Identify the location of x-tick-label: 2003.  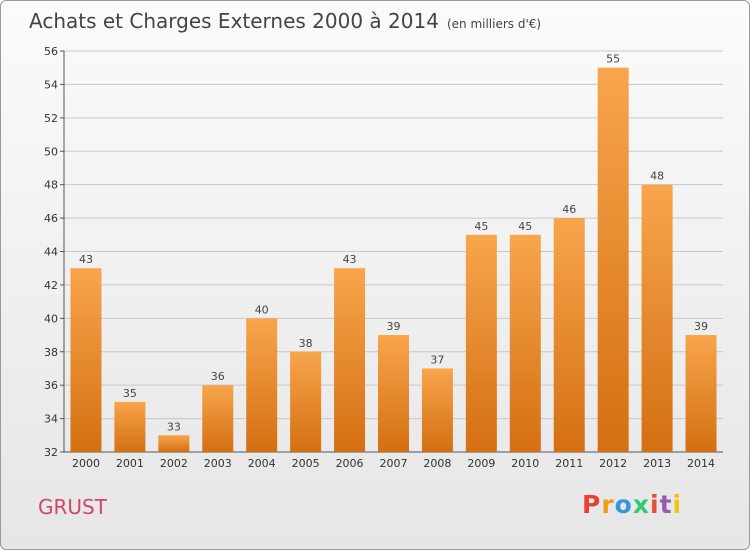
(218, 463).